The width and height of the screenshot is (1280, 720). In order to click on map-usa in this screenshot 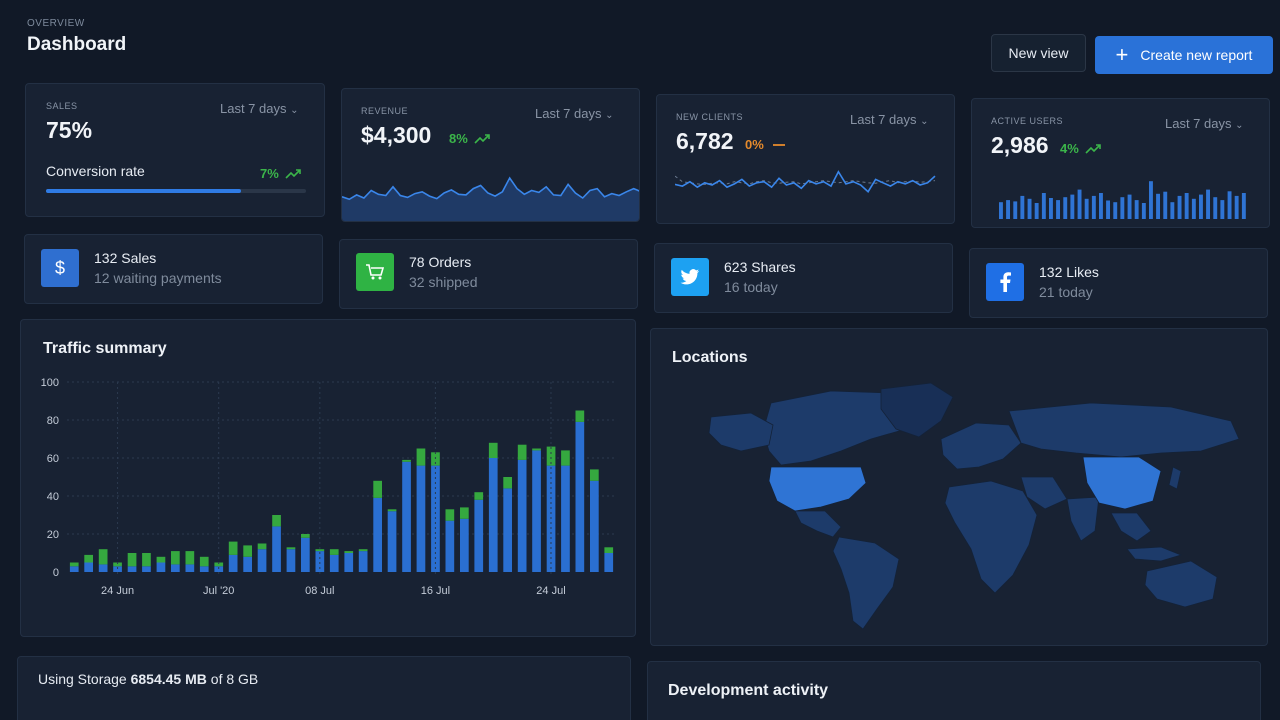, I will do `click(817, 489)`.